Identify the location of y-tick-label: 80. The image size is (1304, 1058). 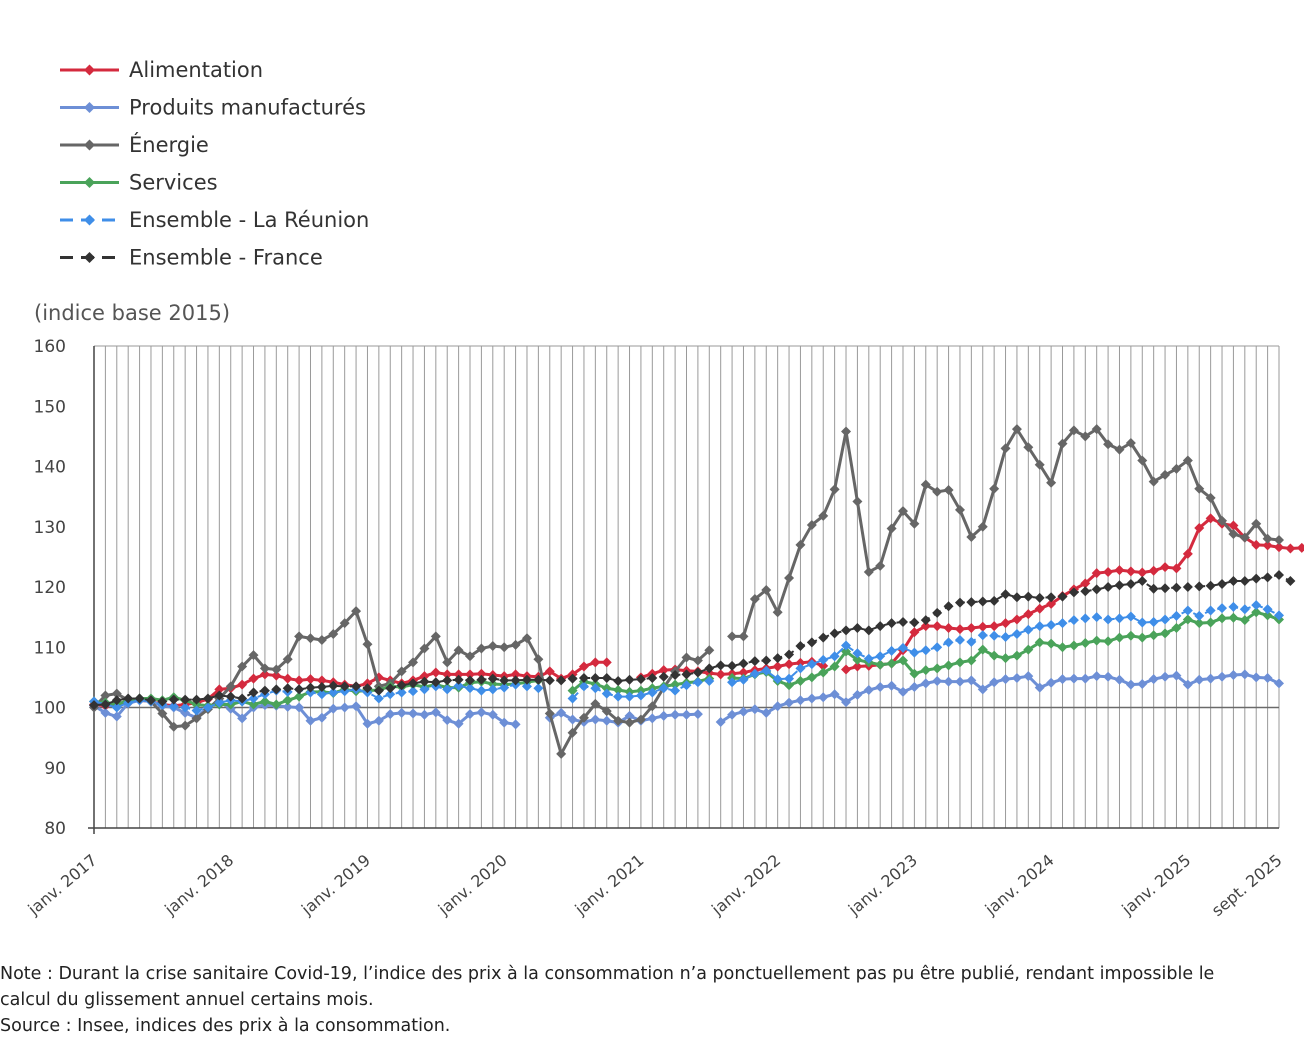
(55, 829).